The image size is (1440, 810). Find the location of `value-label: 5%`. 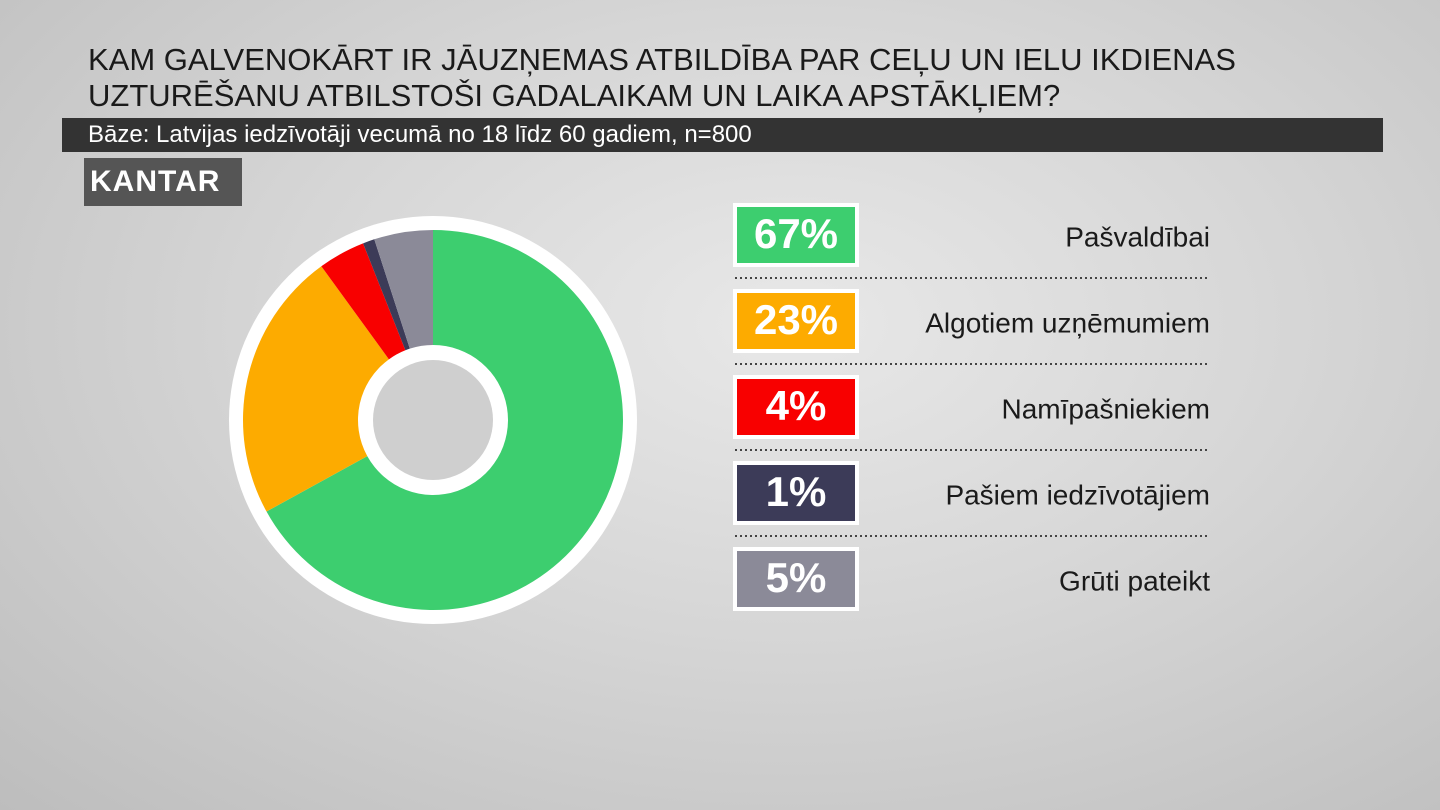

value-label: 5% is located at coordinates (796, 577).